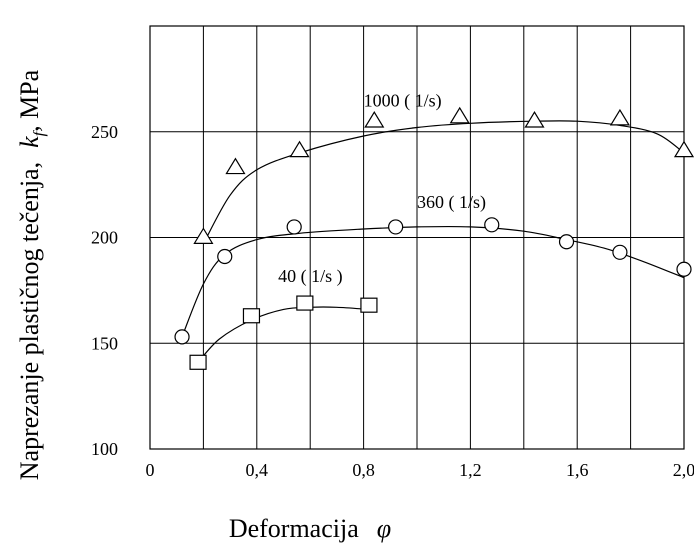 Image resolution: width=694 pixels, height=553 pixels. Describe the element at coordinates (384, 528) in the screenshot. I see `x-axis-symbol: φ` at that location.